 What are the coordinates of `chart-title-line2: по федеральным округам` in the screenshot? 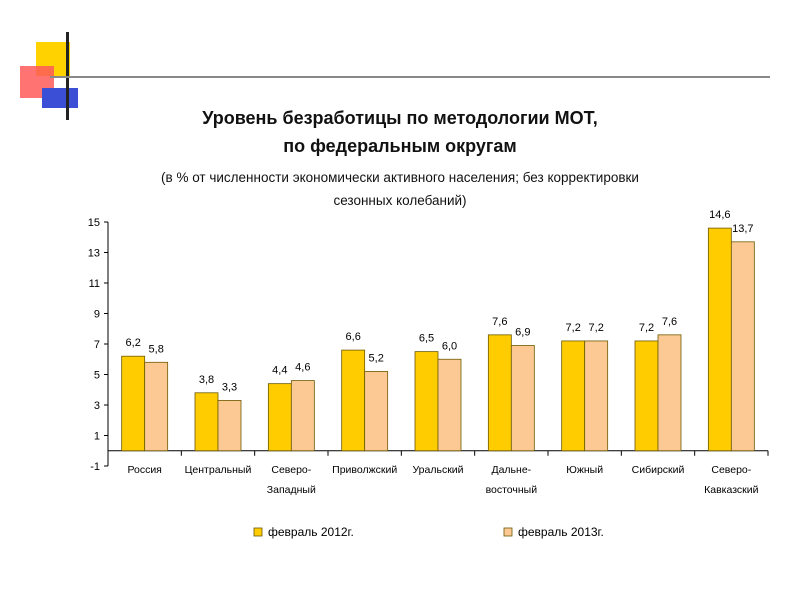 It's located at (400, 146).